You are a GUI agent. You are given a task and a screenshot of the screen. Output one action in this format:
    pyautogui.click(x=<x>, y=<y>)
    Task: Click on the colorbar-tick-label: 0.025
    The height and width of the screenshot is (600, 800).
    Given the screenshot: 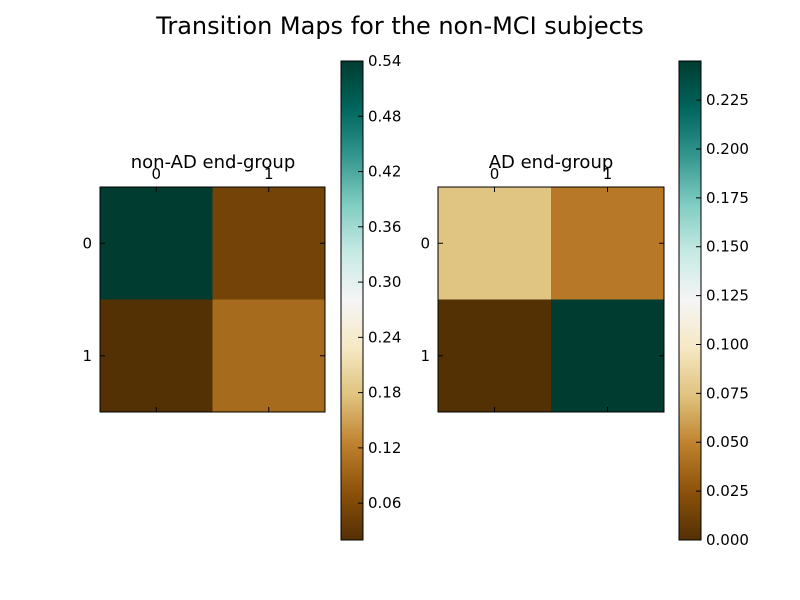 What is the action you would take?
    pyautogui.click(x=727, y=491)
    